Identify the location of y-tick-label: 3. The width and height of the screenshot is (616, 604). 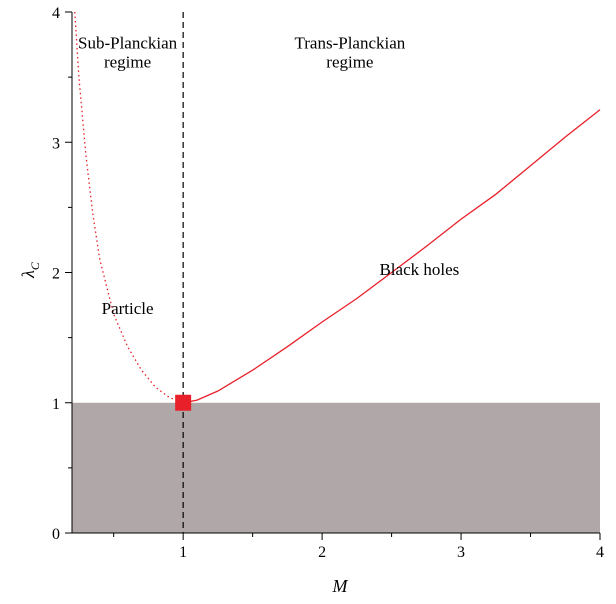
(56, 143).